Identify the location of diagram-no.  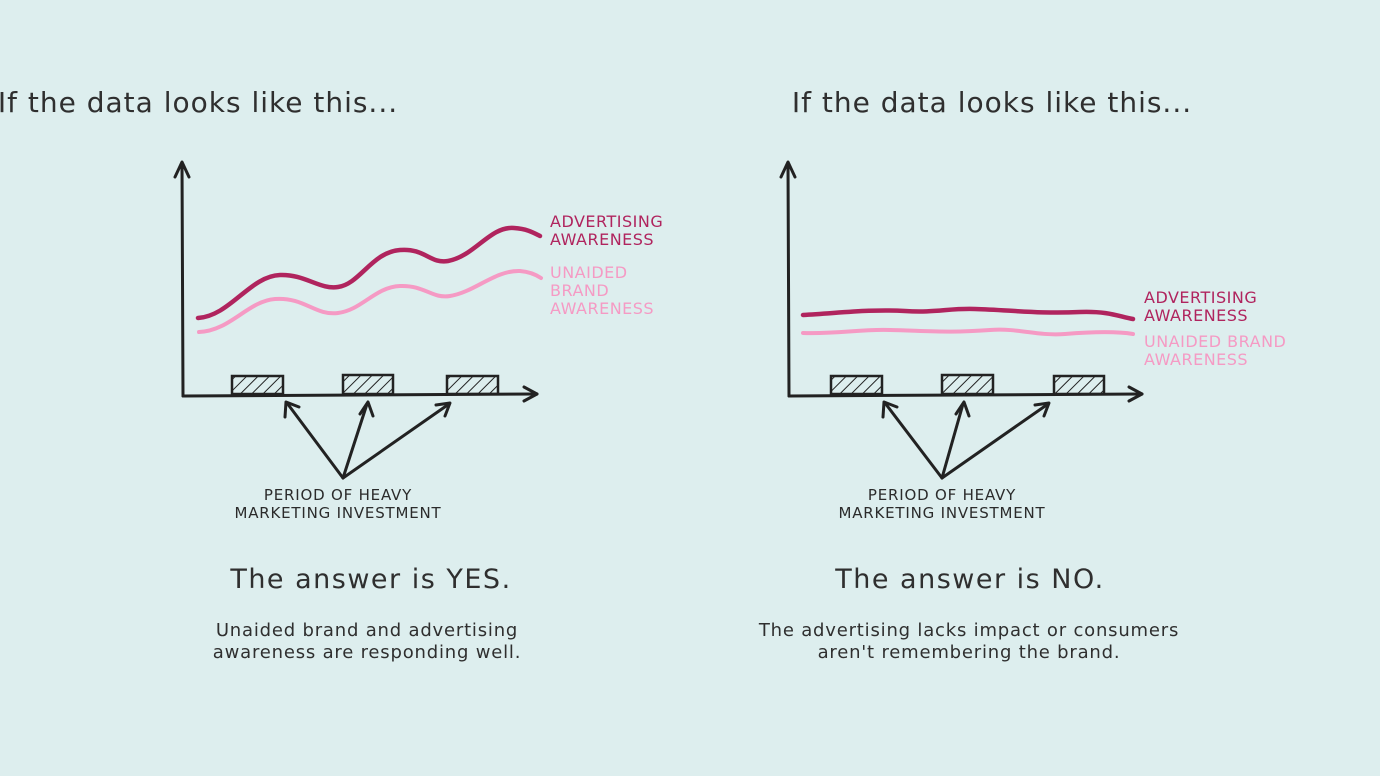
(961, 320).